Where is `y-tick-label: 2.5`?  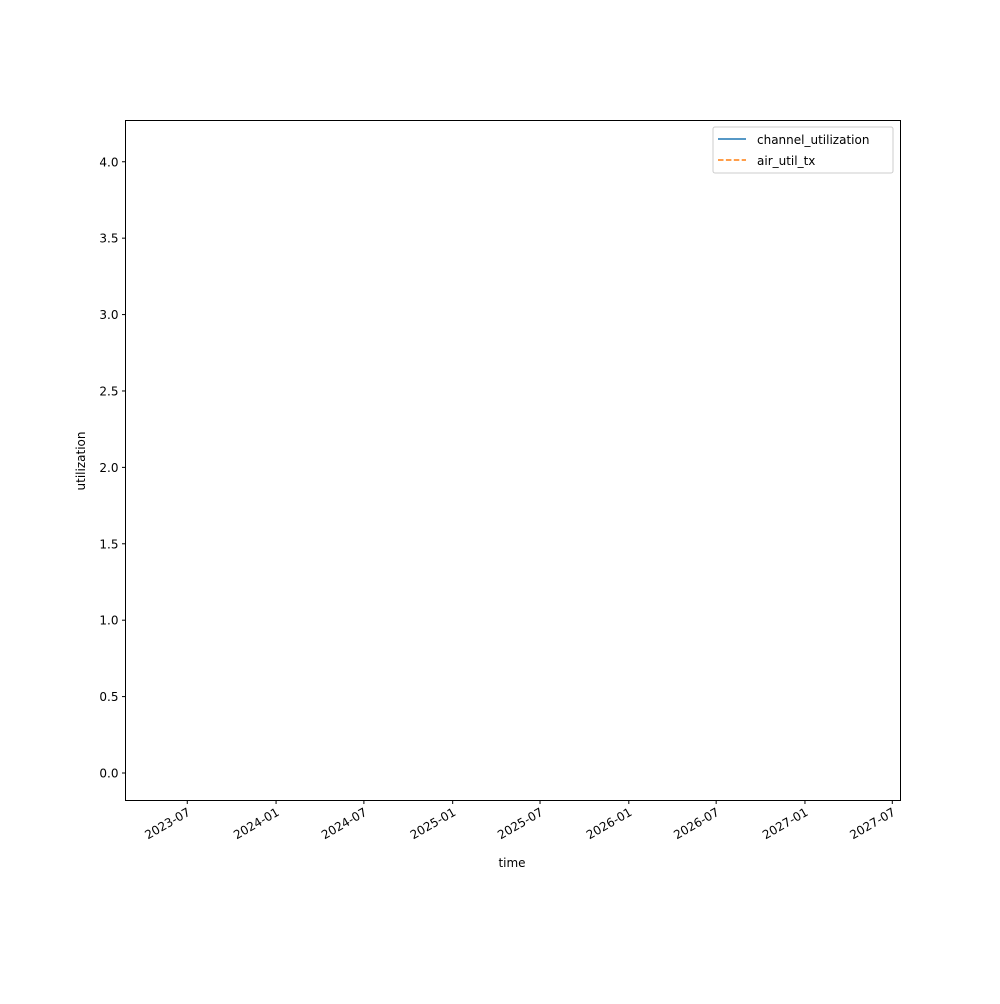
y-tick-label: 2.5 is located at coordinates (108, 391).